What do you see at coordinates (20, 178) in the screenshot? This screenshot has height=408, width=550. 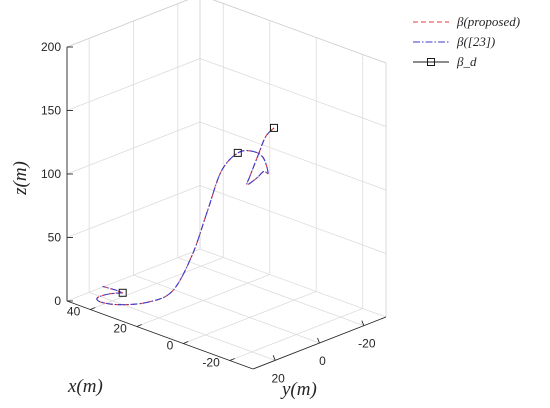 I see `z-axis-label: z(m)` at bounding box center [20, 178].